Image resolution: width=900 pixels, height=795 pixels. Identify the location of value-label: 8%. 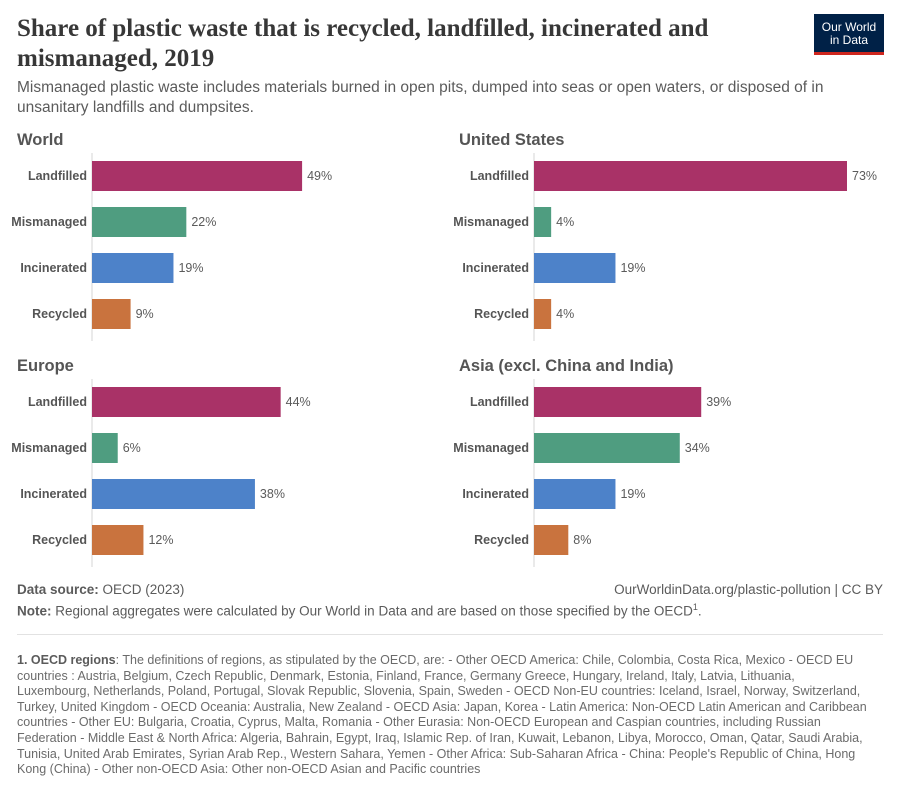
(582, 540).